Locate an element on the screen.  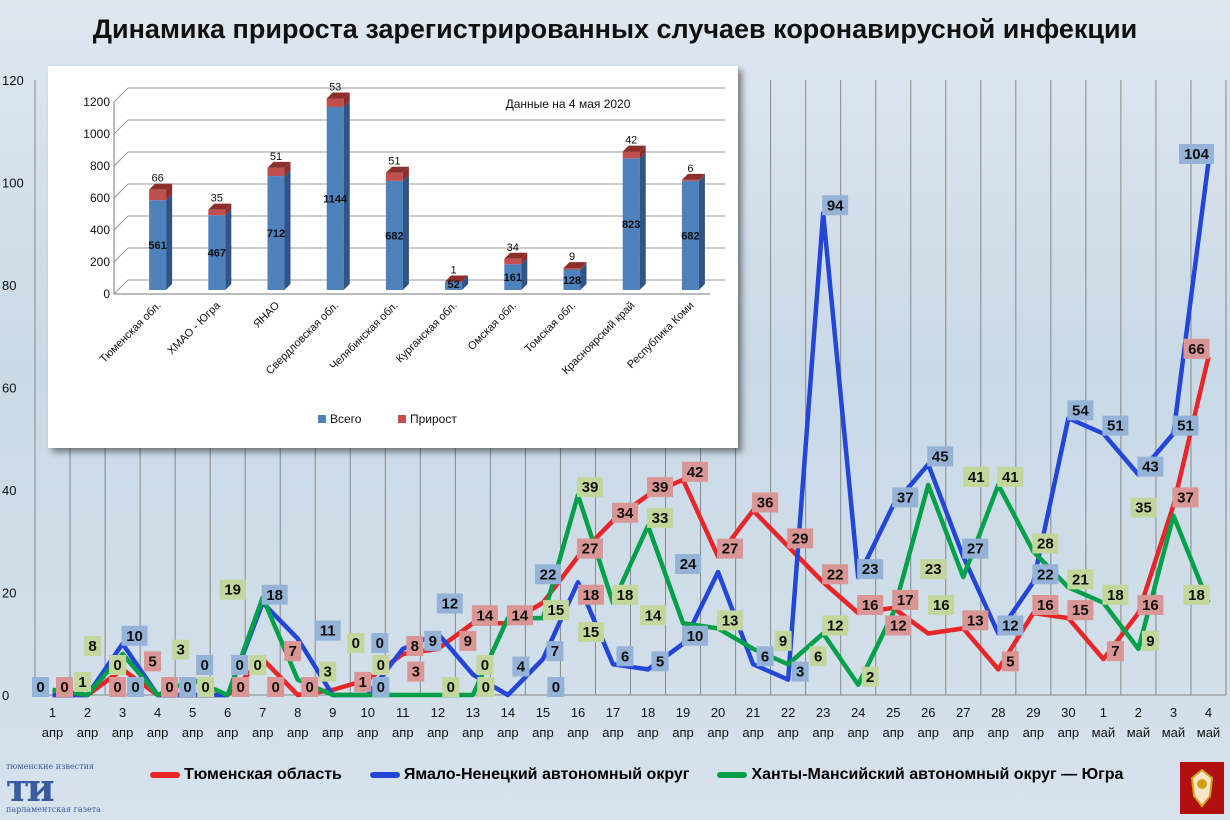
data-label-text: 6 is located at coordinates (818, 656).